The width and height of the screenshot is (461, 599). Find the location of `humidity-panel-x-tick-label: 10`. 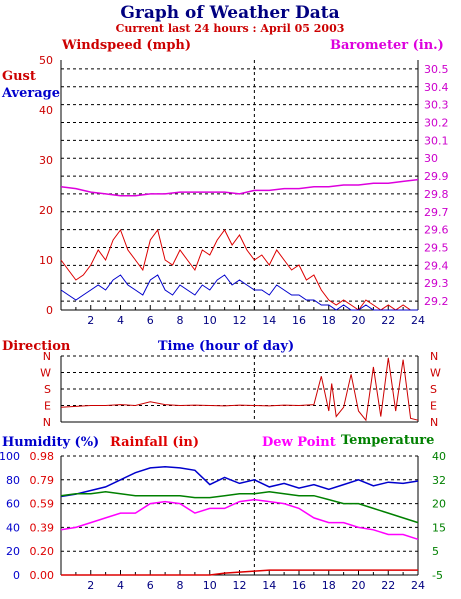

humidity-panel-x-tick-label: 10 is located at coordinates (210, 585).